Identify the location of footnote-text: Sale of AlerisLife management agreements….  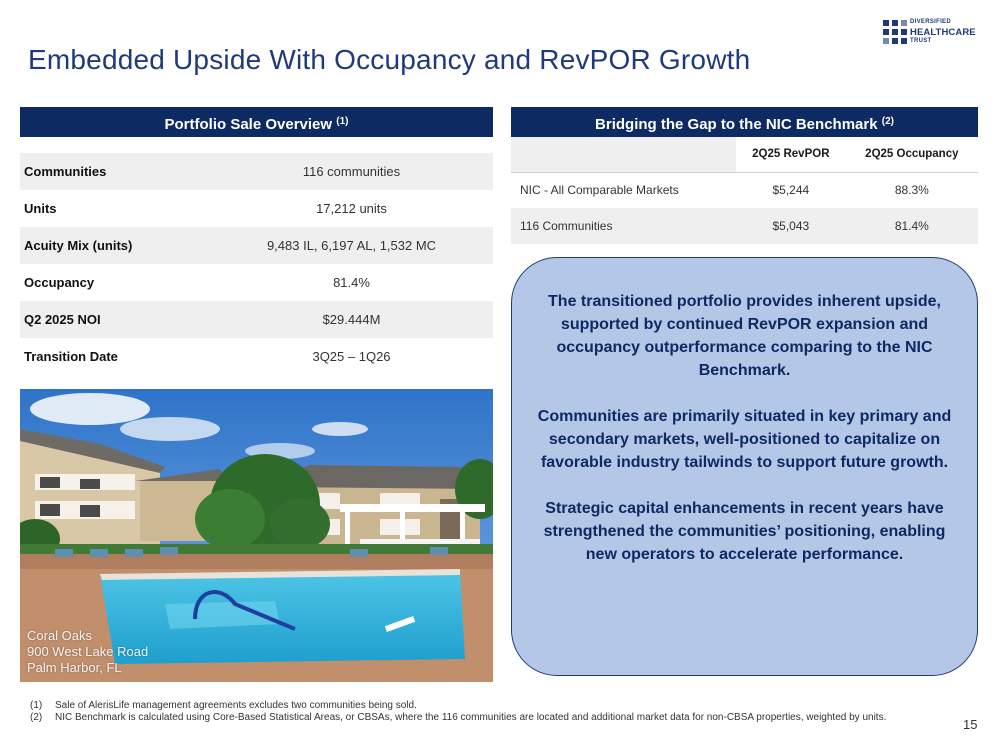
(236, 705).